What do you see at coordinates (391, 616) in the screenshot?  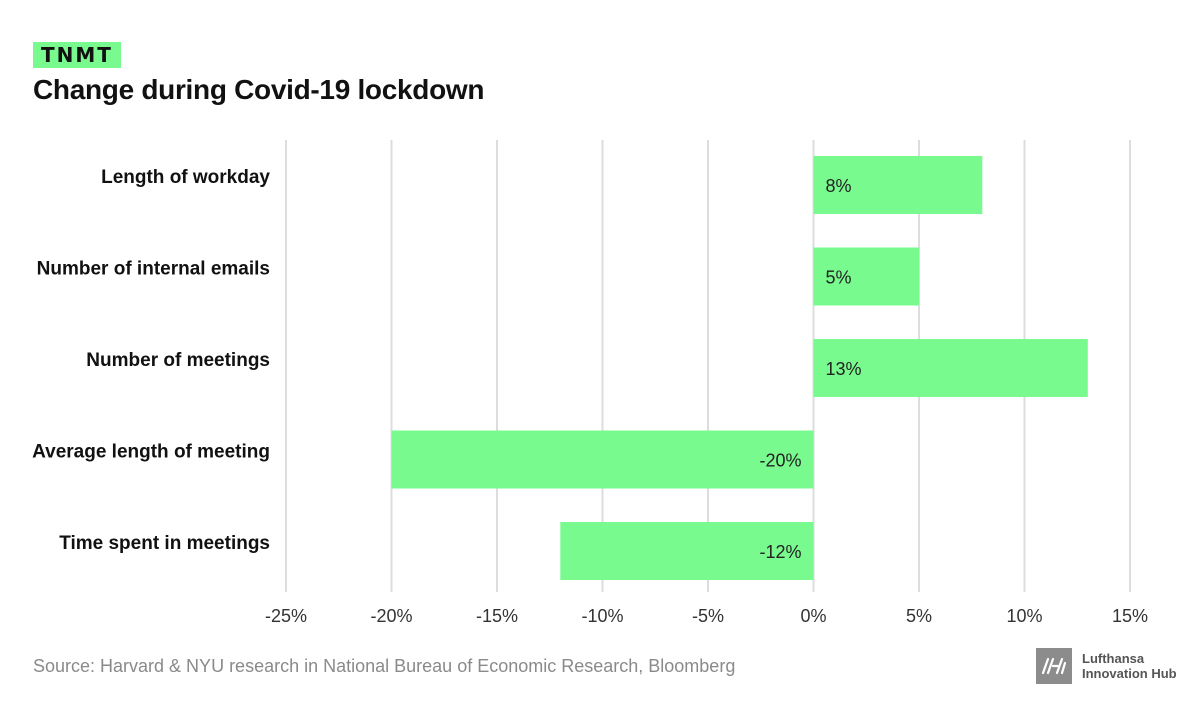 I see `x-tick-label: -20%` at bounding box center [391, 616].